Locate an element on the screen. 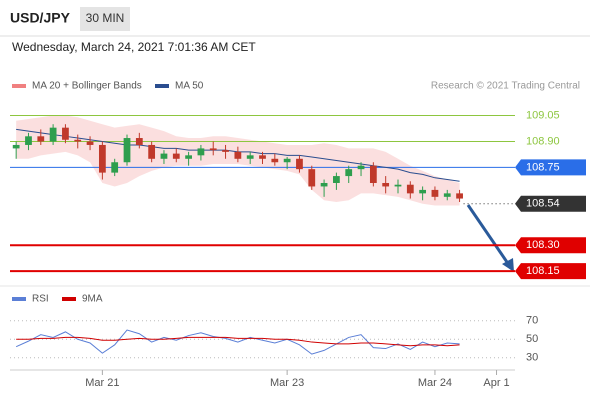  symbol: USD/JPY is located at coordinates (40, 18).